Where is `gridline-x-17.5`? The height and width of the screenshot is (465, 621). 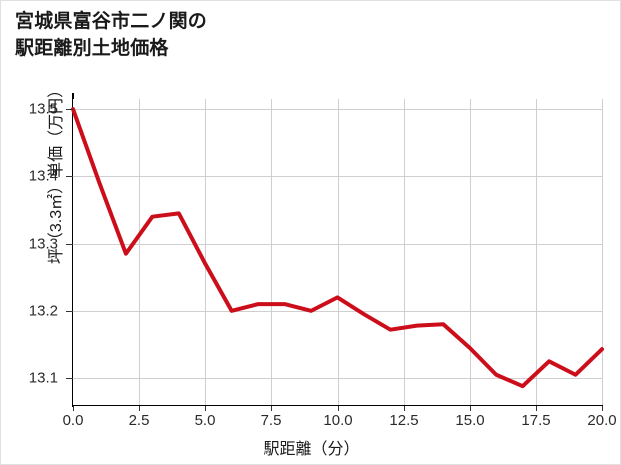
gridline-x-17.5 is located at coordinates (536, 252).